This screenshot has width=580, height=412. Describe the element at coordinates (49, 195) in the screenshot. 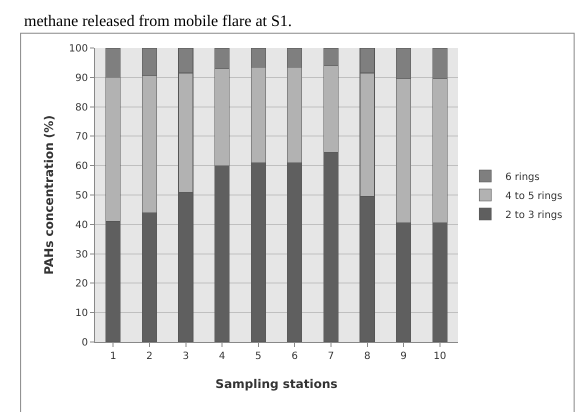

I see `y-axis-title: PAHs concentration (%)` at that location.